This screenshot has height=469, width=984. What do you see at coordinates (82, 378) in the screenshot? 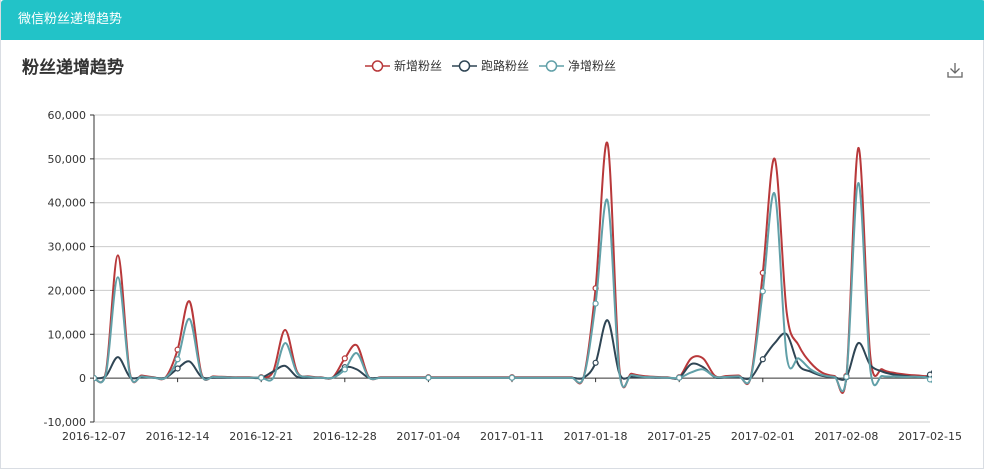
I see `y-tick-label: 0` at bounding box center [82, 378].